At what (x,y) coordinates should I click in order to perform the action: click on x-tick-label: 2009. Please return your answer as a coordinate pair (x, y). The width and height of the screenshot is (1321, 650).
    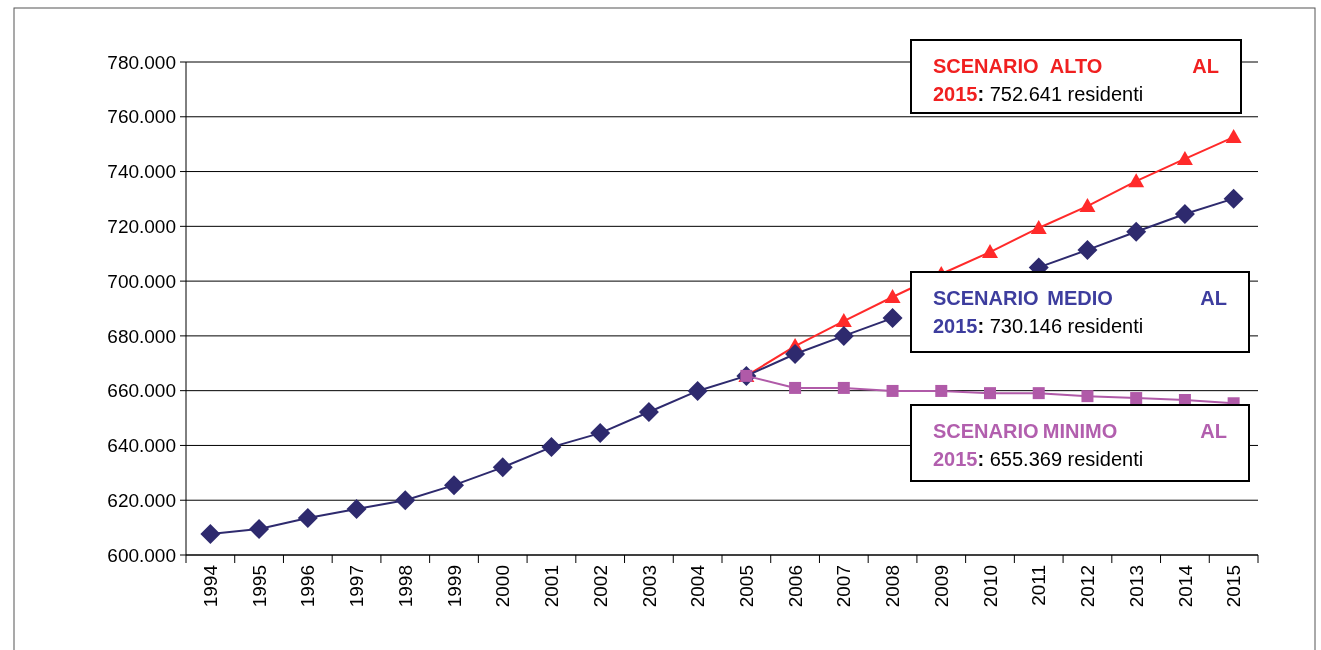
    Looking at the image, I should click on (941, 586).